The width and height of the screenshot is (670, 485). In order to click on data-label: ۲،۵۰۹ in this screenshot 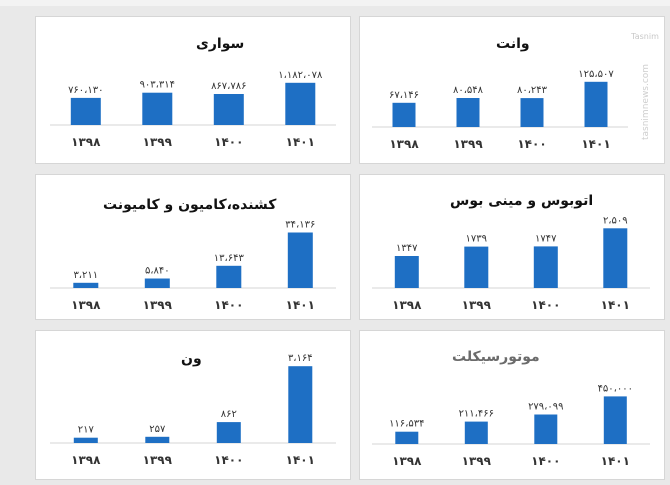, I will do `click(615, 220)`.